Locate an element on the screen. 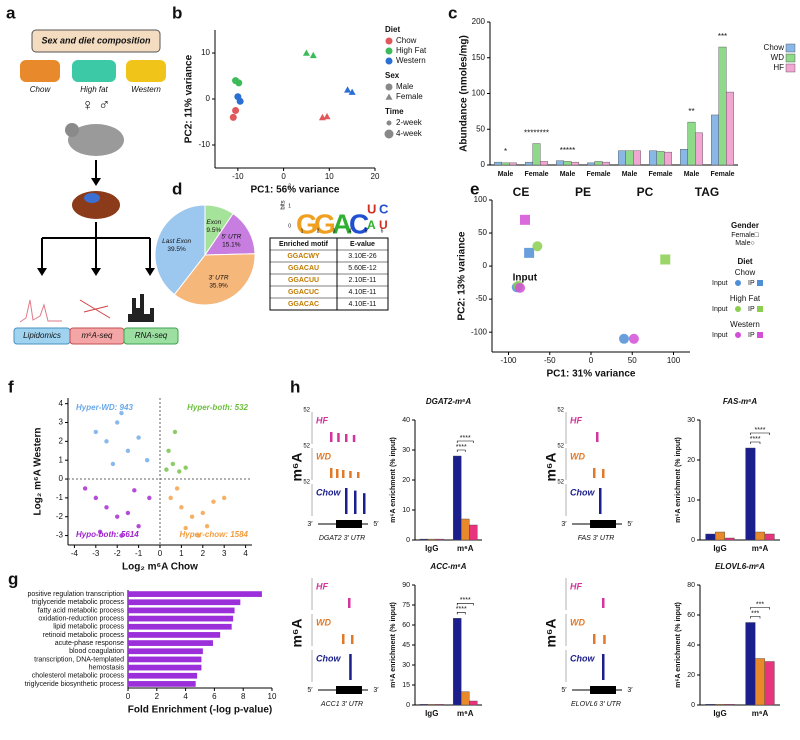 The width and height of the screenshot is (800, 740). panel-label: d is located at coordinates (177, 188).